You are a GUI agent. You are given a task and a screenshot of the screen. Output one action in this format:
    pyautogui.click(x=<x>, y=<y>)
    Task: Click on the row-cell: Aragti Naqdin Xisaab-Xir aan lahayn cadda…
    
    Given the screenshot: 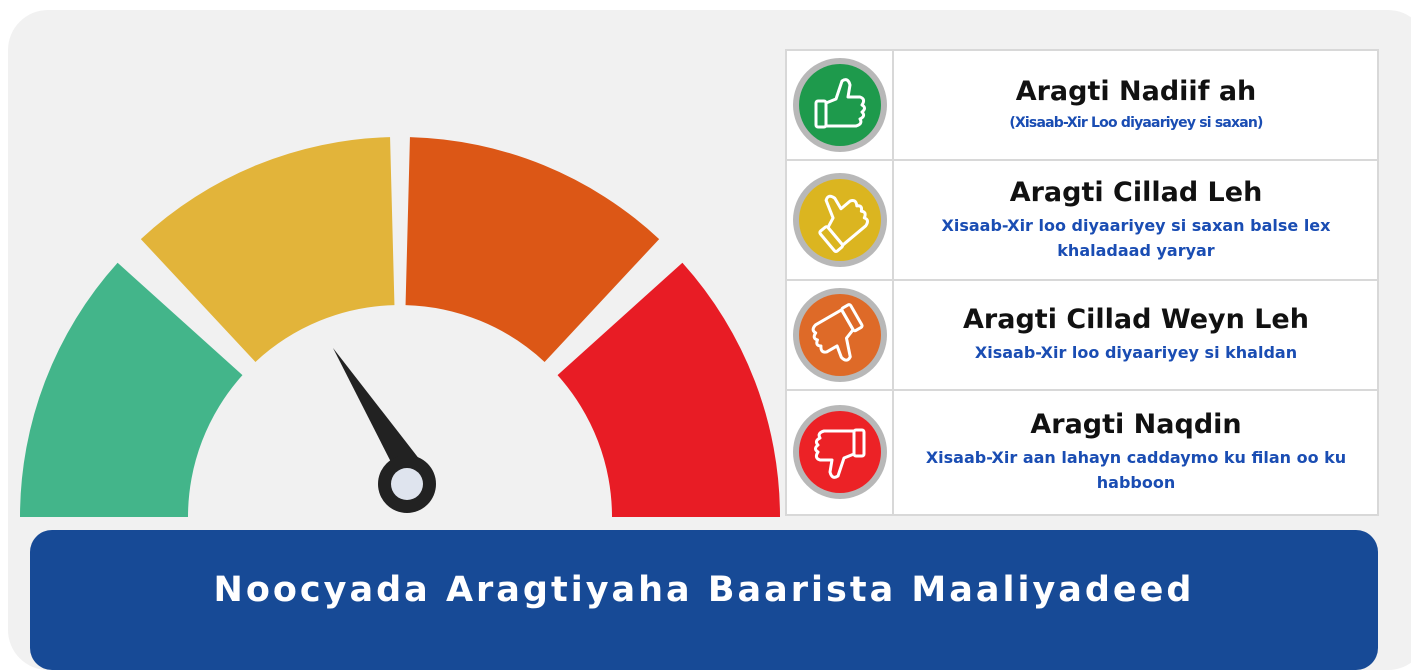 What is the action you would take?
    pyautogui.click(x=1136, y=452)
    